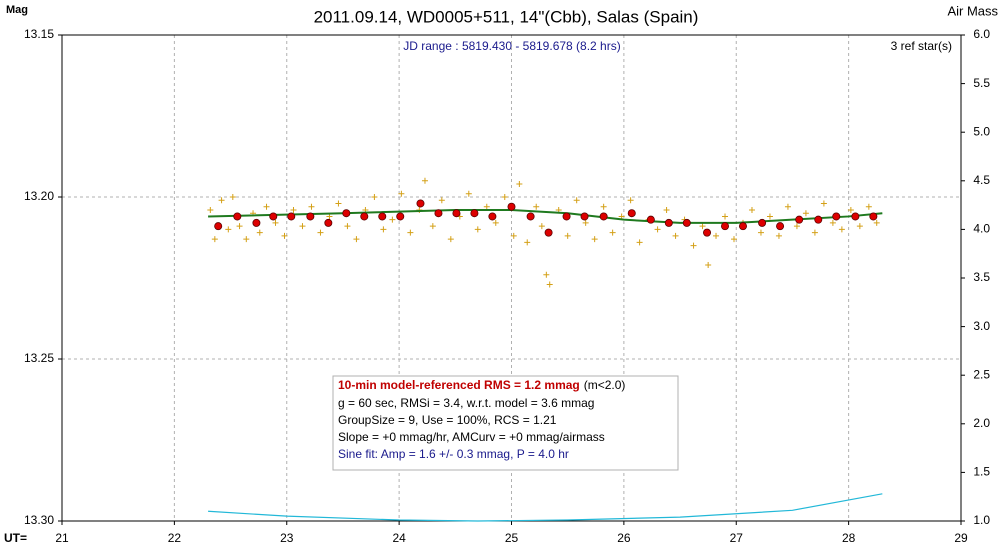  What do you see at coordinates (39, 520) in the screenshot?
I see `y-tick-label: 13.30` at bounding box center [39, 520].